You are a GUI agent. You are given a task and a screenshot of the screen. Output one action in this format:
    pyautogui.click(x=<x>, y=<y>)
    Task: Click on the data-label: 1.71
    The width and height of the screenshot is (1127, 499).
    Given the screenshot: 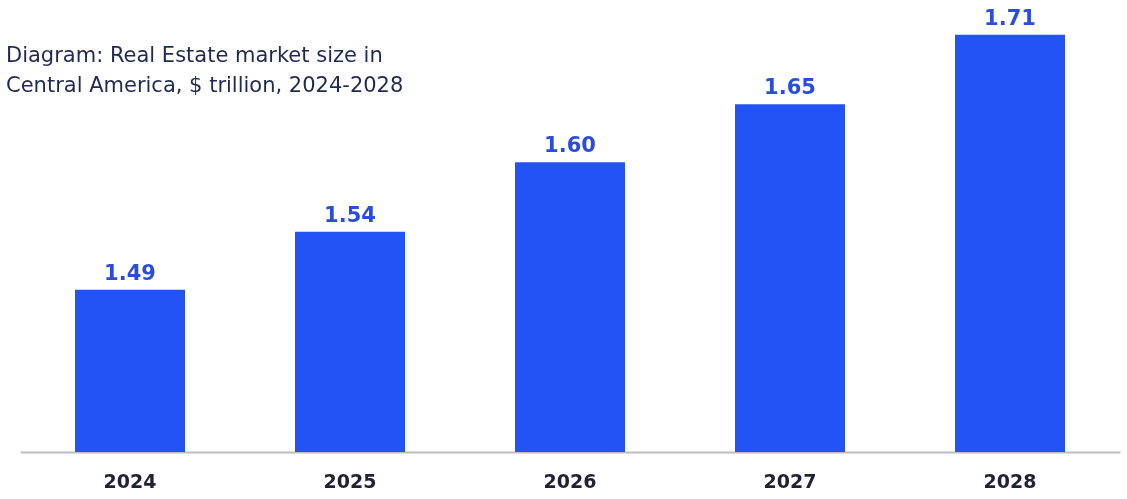 What is the action you would take?
    pyautogui.click(x=1010, y=17)
    